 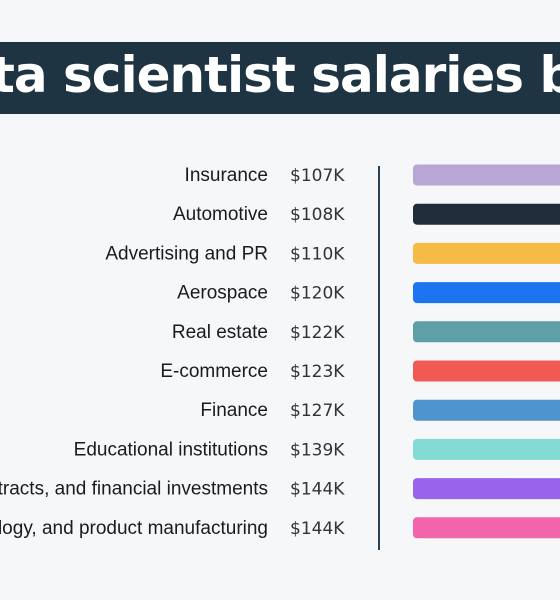 I want to click on value-label: $123K, so click(x=317, y=372).